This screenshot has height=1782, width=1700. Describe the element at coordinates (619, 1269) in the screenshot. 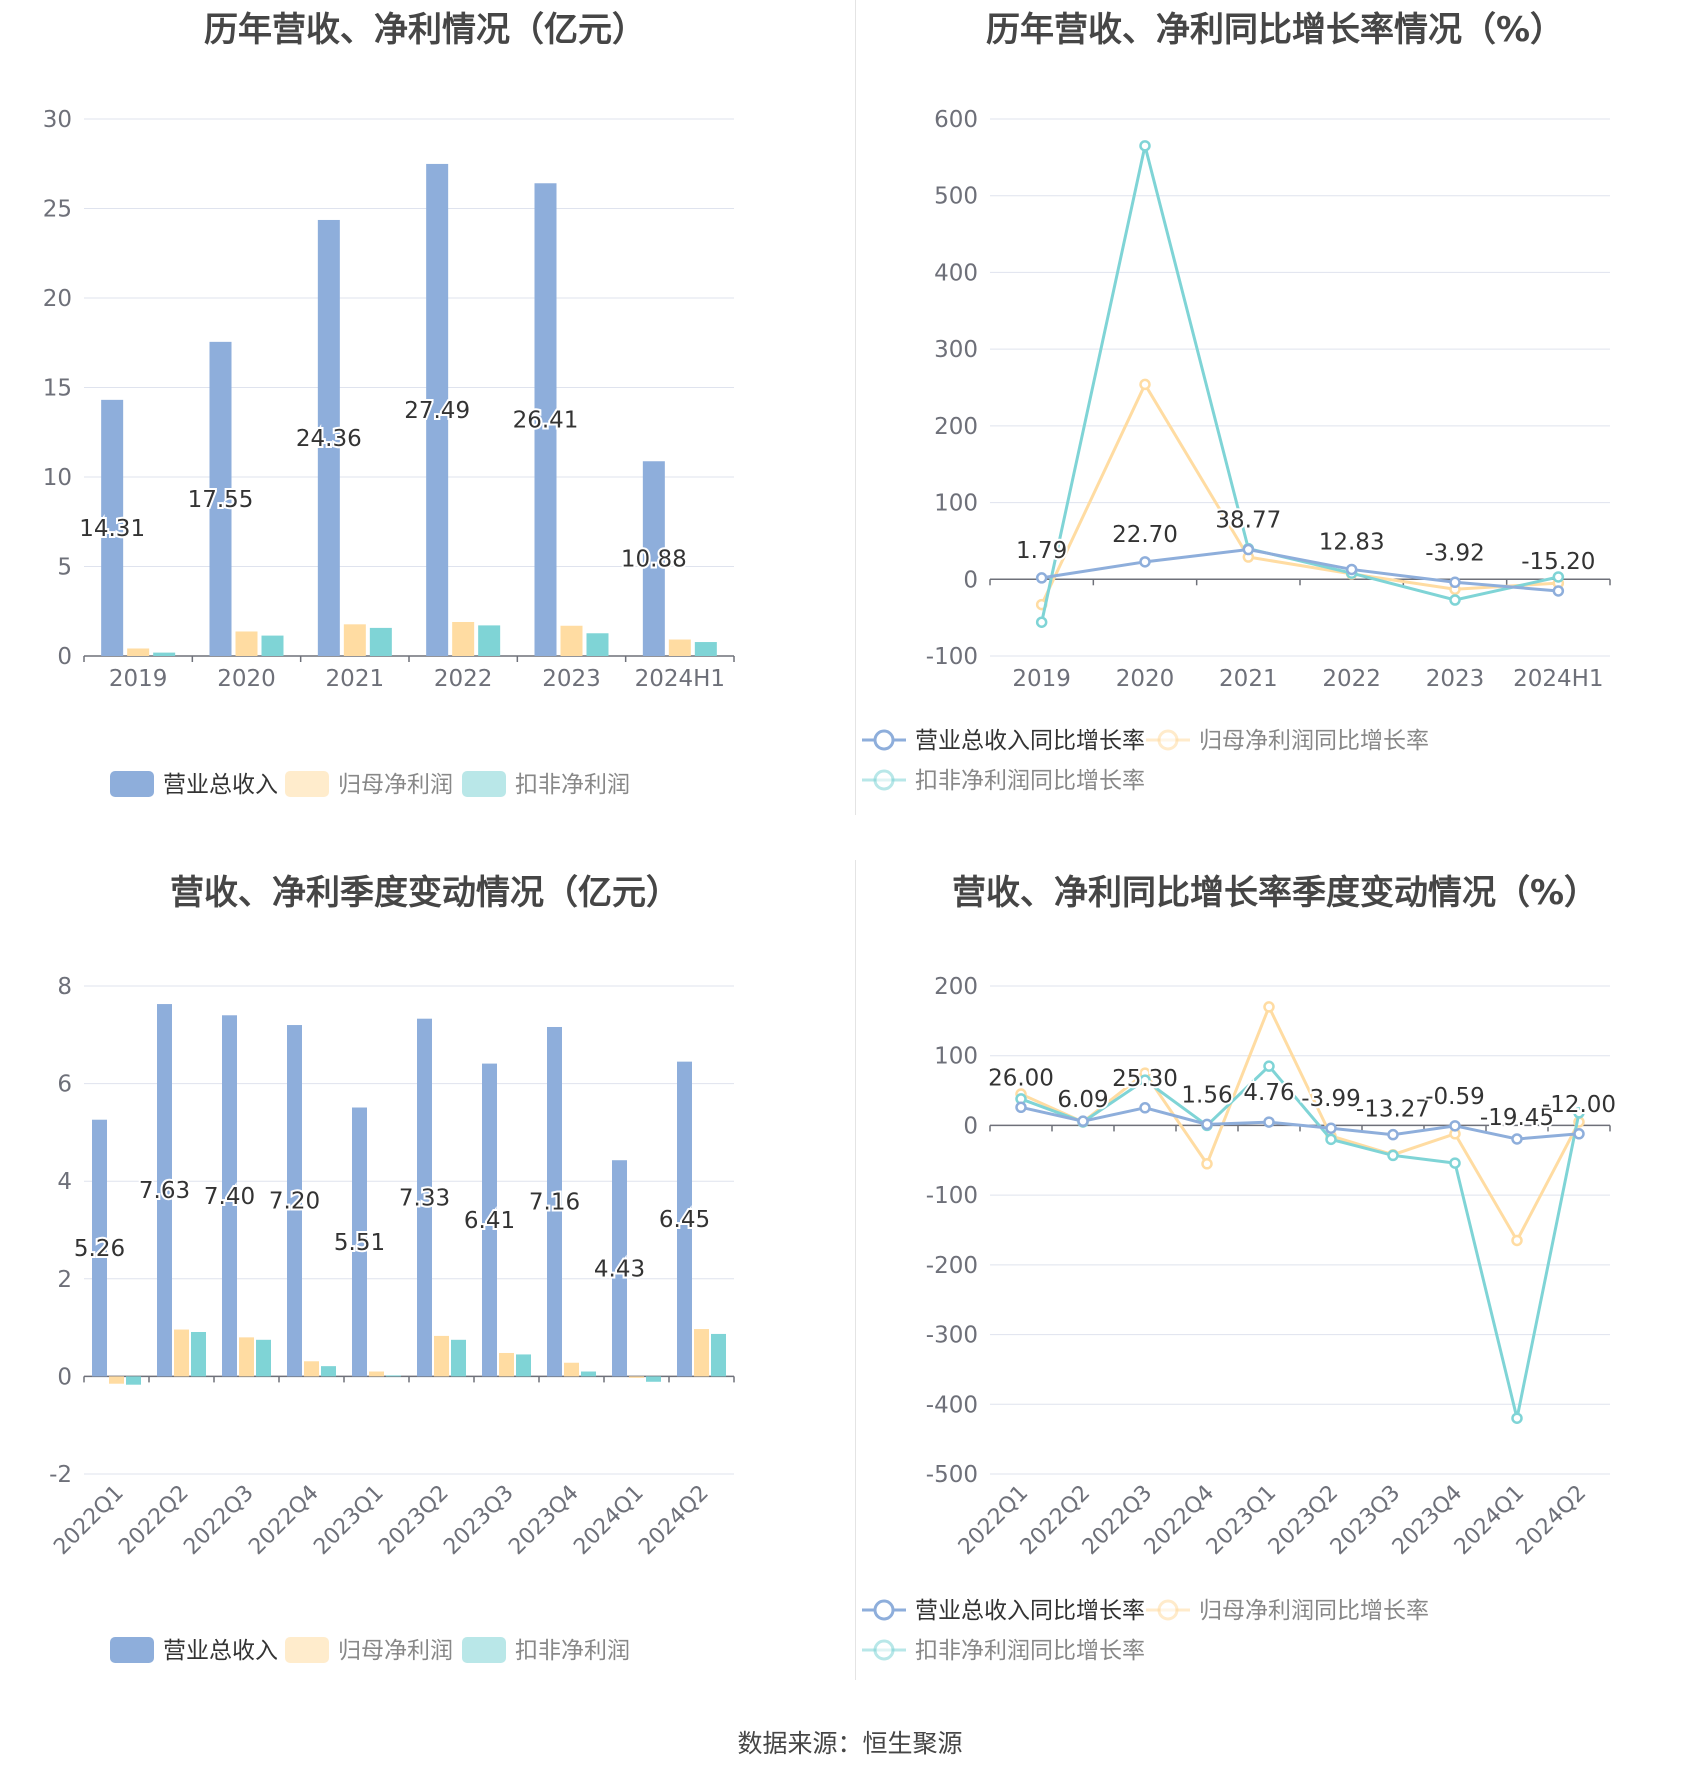

I see `bar-data-label: 4.43` at that location.